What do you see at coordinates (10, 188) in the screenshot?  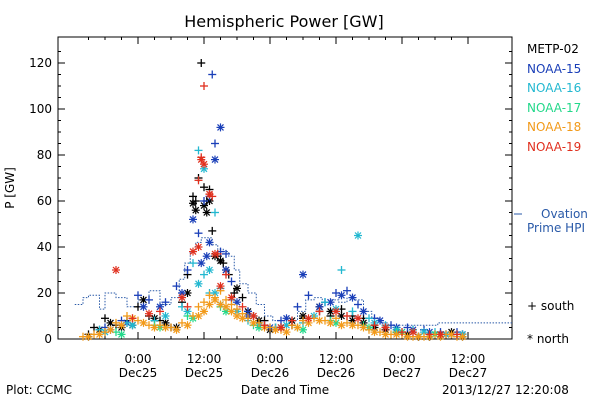 I see `y-axis-label: P [GW]` at bounding box center [10, 188].